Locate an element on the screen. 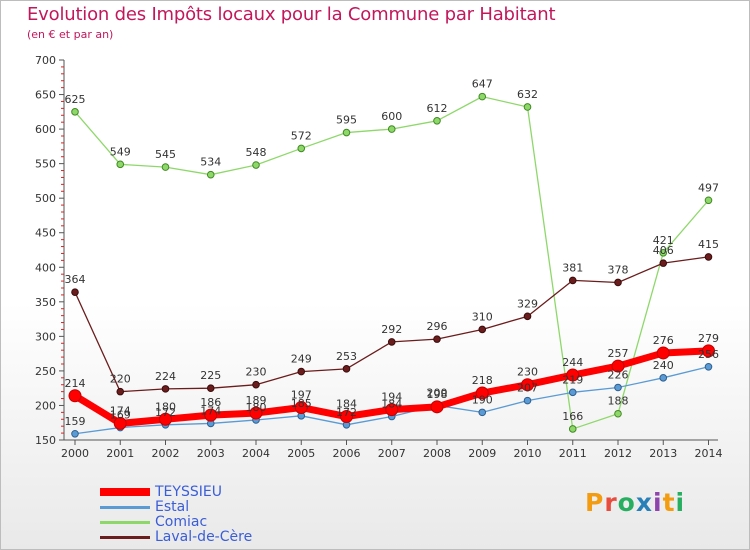 This screenshot has height=550, width=750. data-label-laval-de-cere: 406 is located at coordinates (663, 250).